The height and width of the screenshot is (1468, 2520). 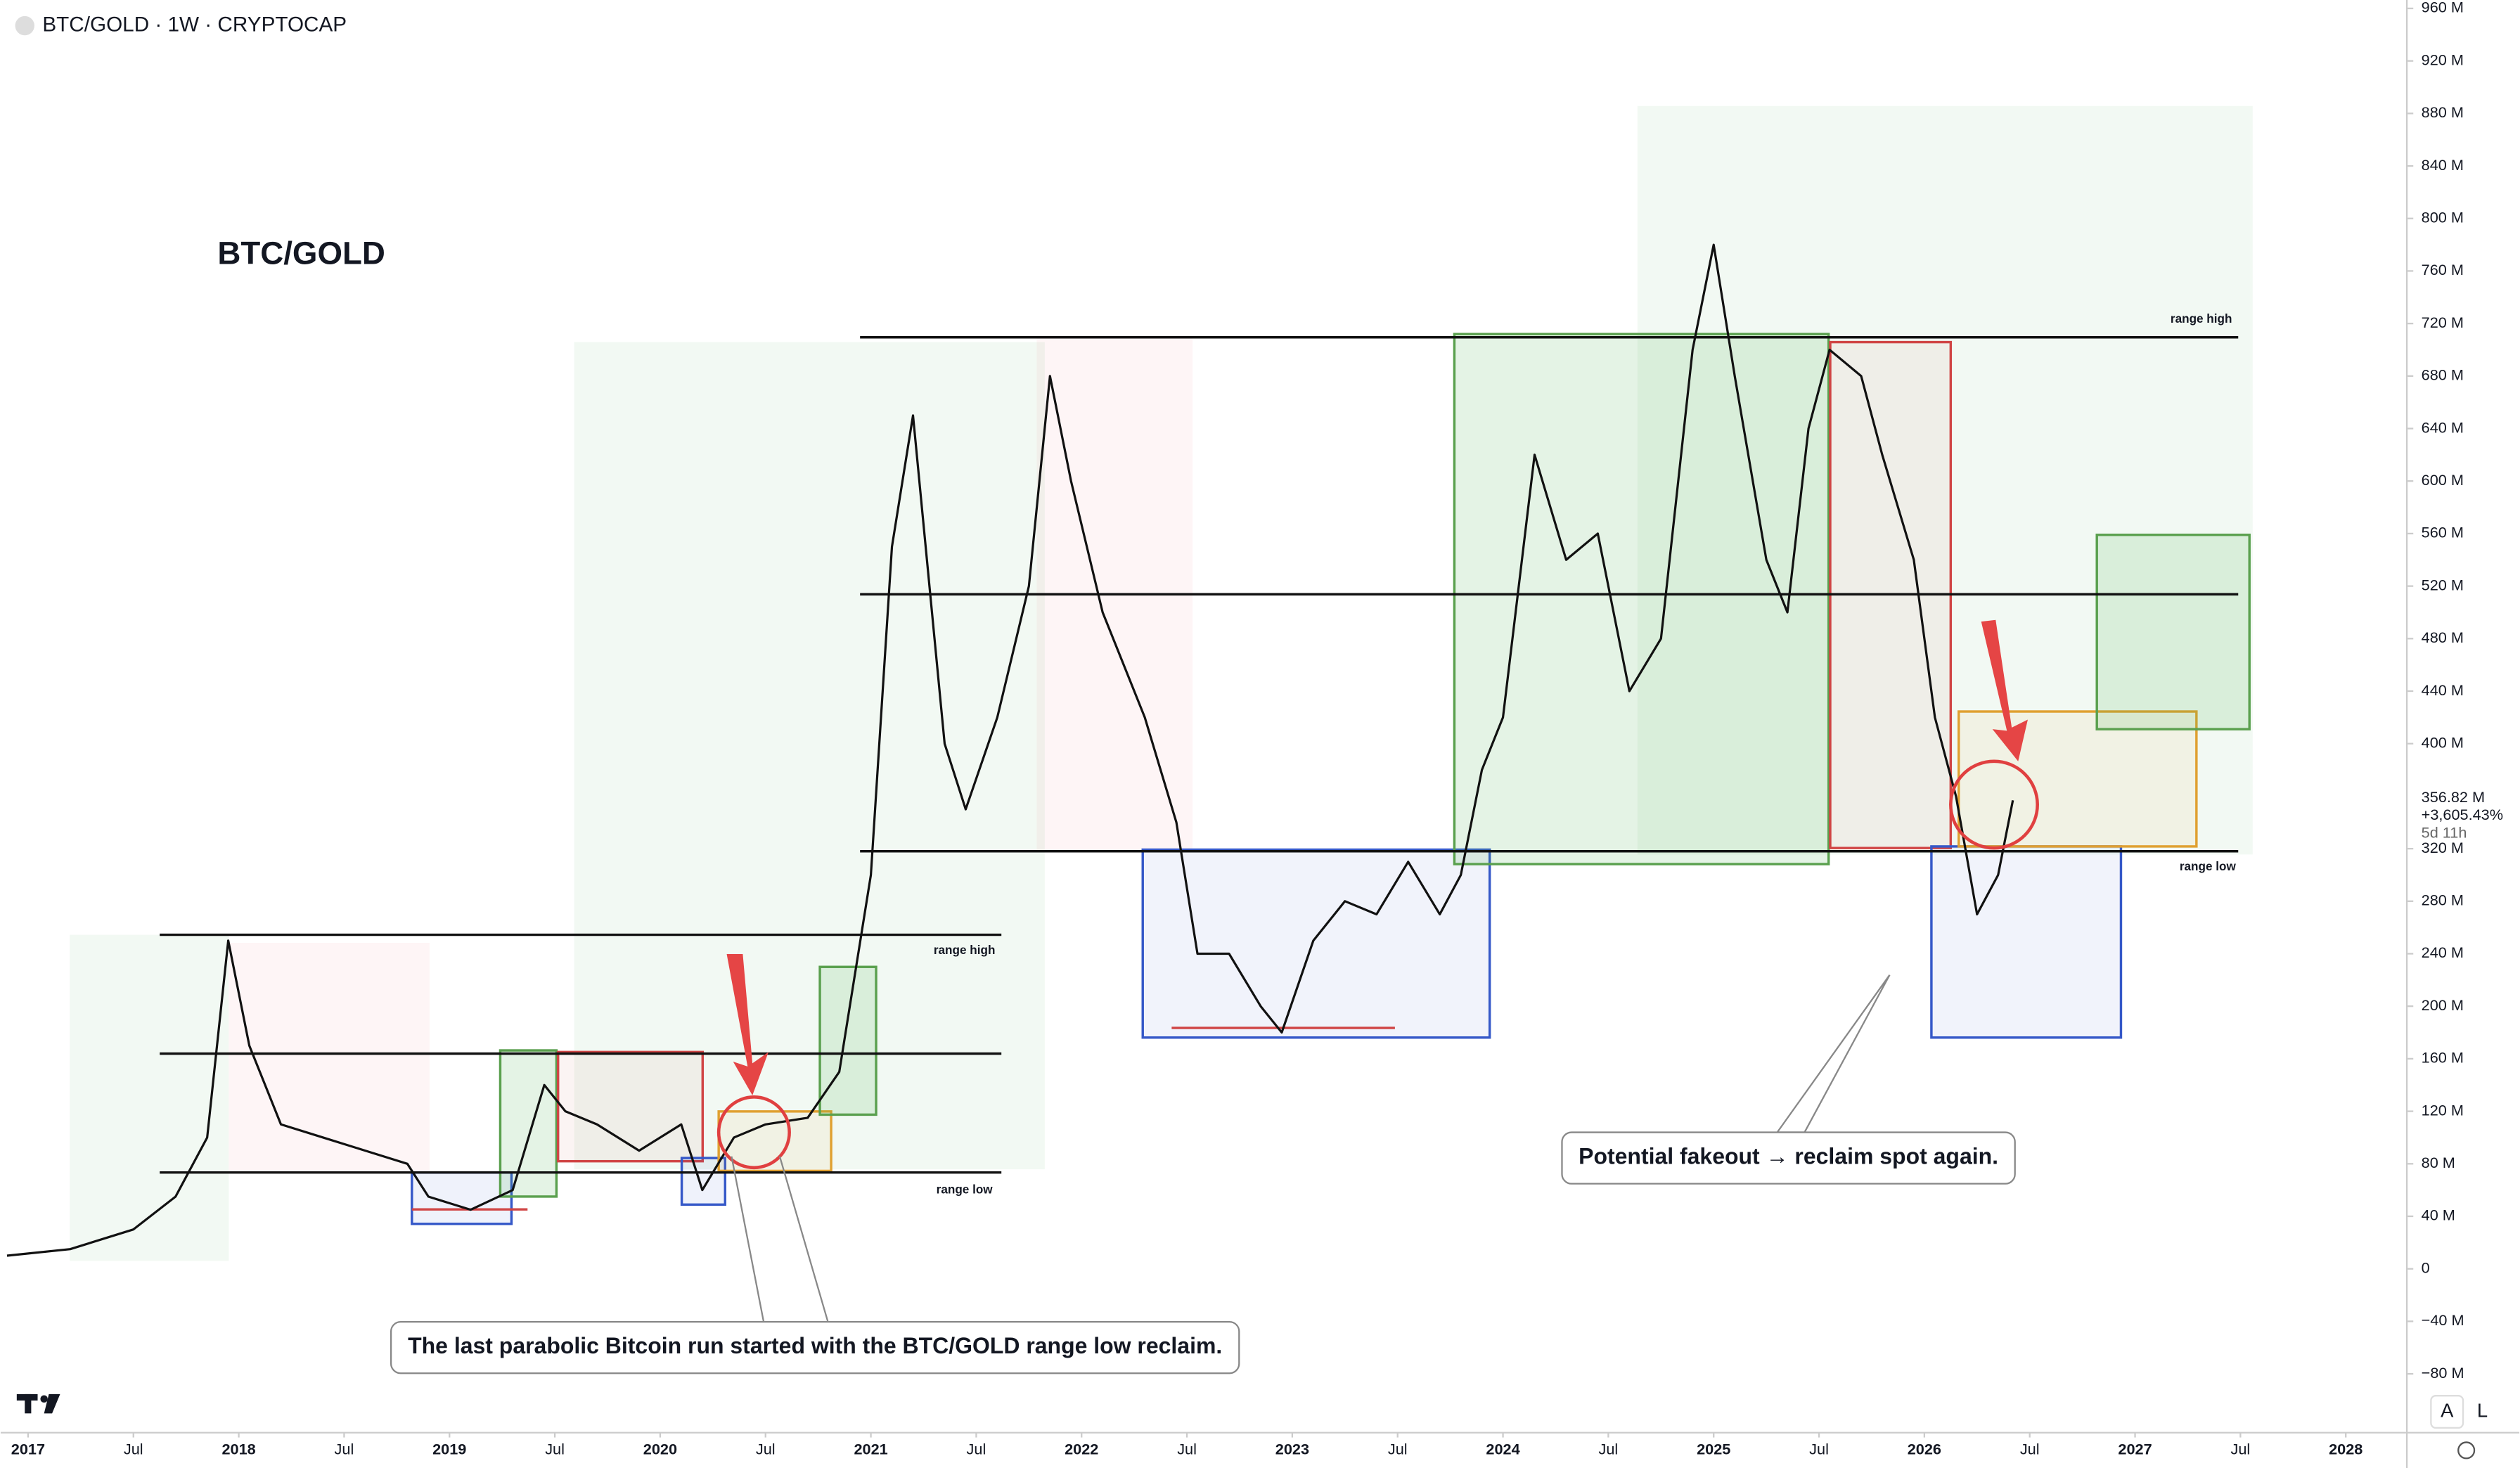 What do you see at coordinates (2443, 269) in the screenshot?
I see `y-tick-label: 760 M` at bounding box center [2443, 269].